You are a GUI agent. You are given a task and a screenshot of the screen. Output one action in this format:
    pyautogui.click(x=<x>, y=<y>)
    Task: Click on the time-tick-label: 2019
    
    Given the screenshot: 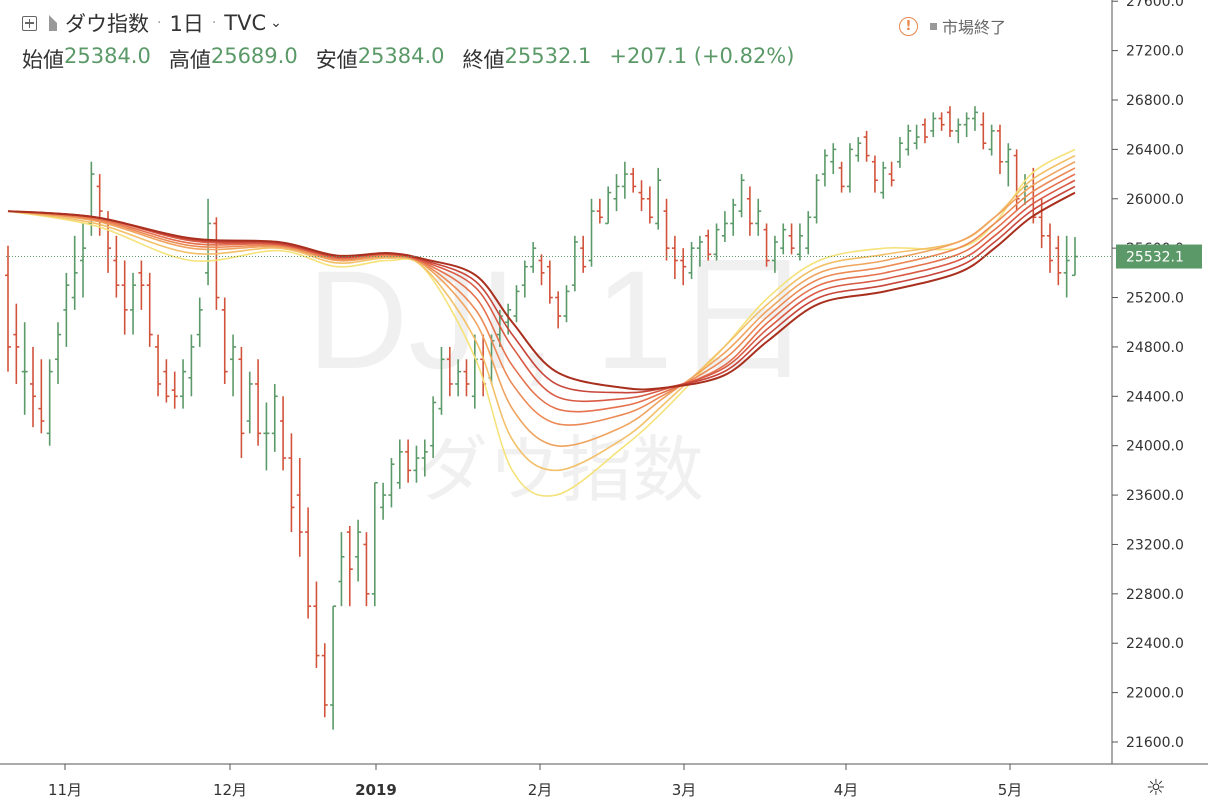 What is the action you would take?
    pyautogui.click(x=376, y=790)
    